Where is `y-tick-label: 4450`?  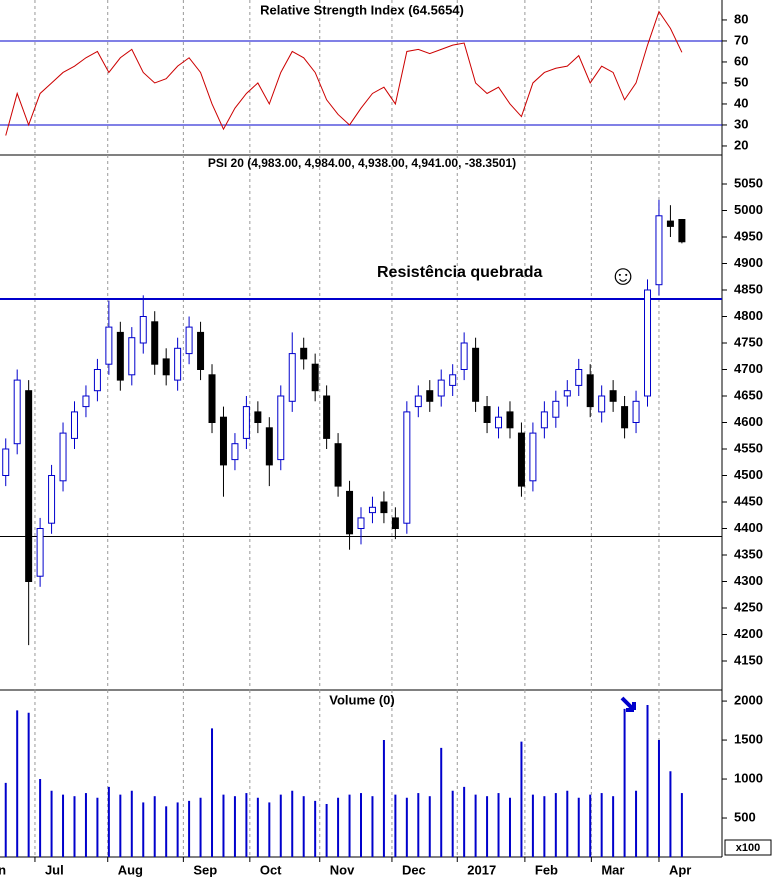 y-tick-label: 4450 is located at coordinates (748, 500).